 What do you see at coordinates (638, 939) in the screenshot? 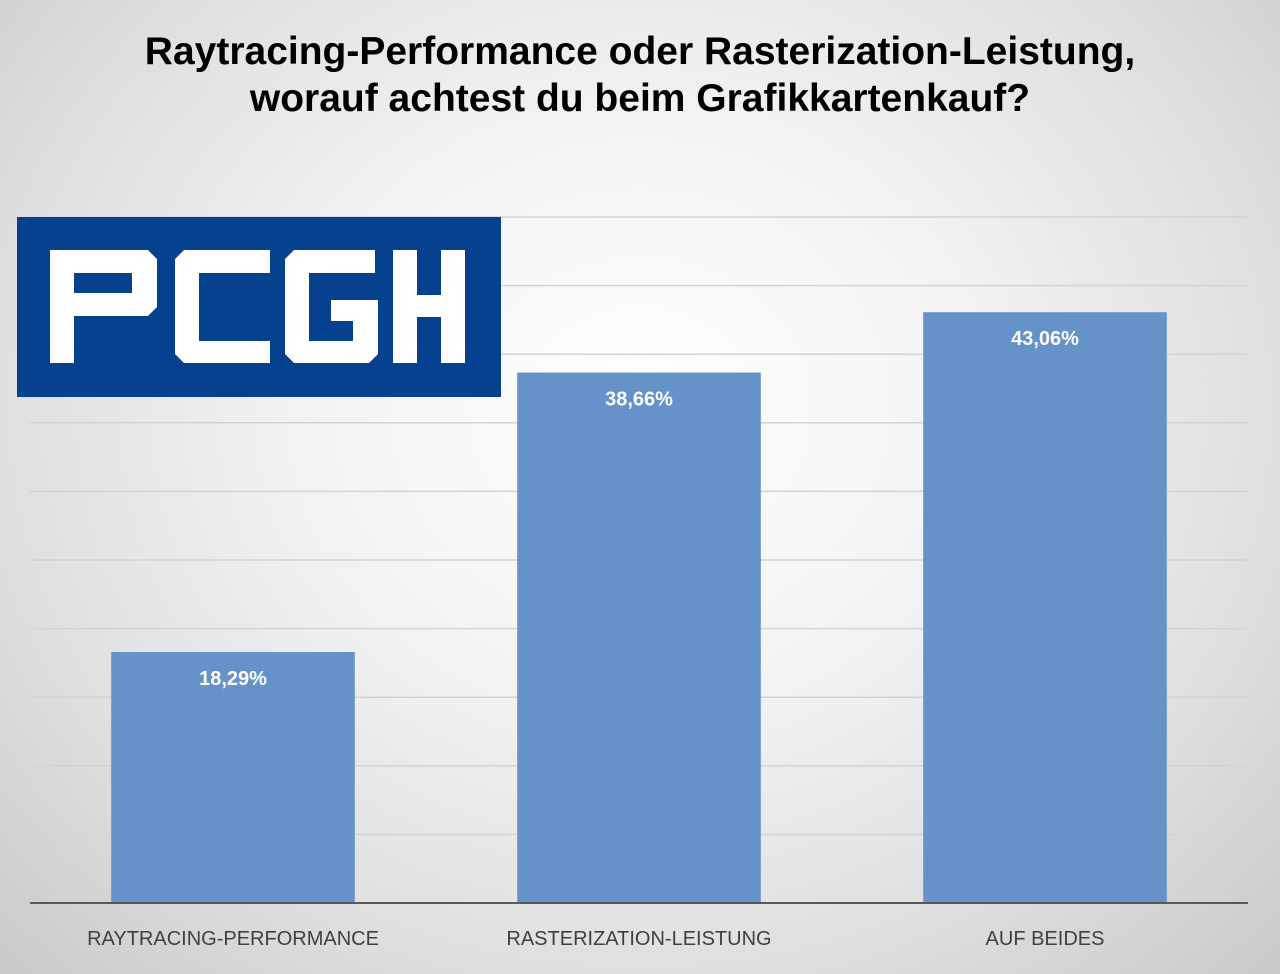
I see `x-tick-label: RASTERIZATION-LEISTUNG` at bounding box center [638, 939].